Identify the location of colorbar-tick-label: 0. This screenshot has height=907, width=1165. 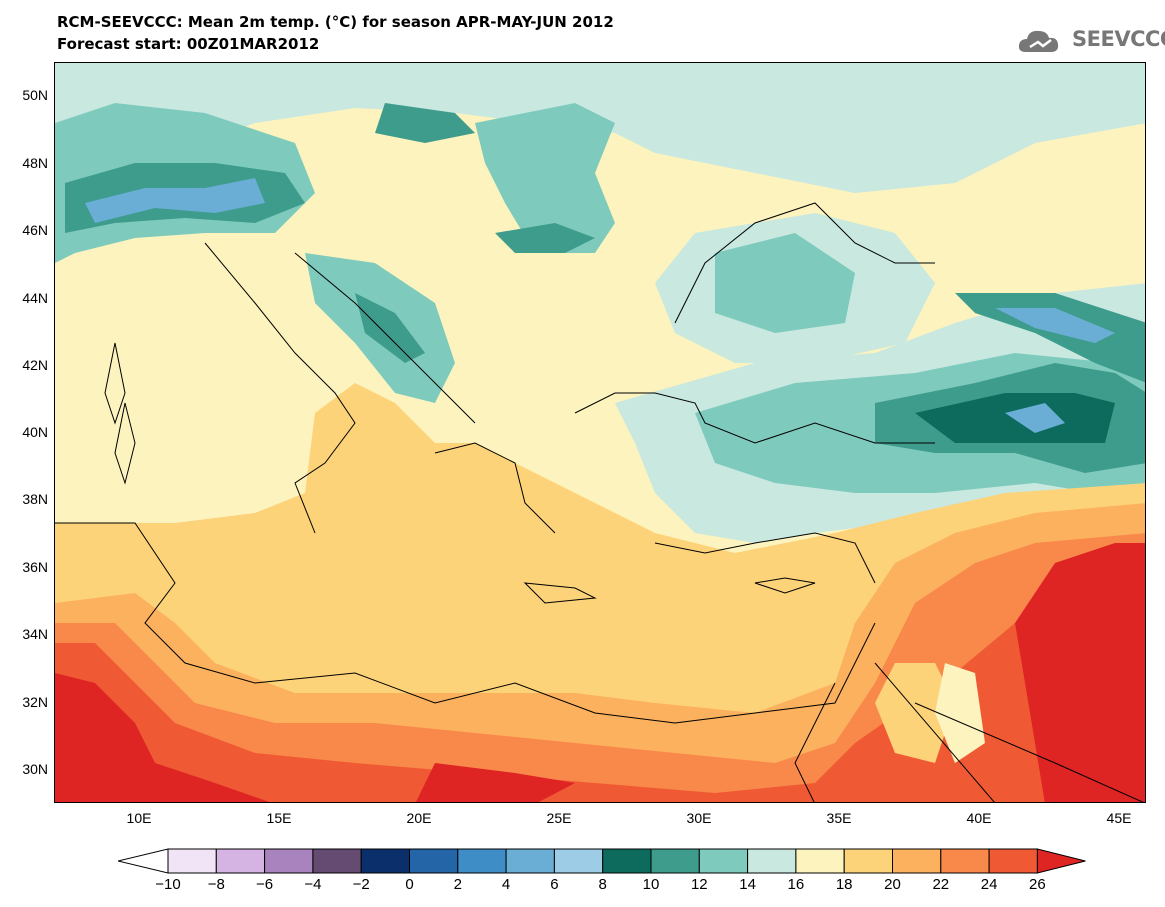
(409, 884).